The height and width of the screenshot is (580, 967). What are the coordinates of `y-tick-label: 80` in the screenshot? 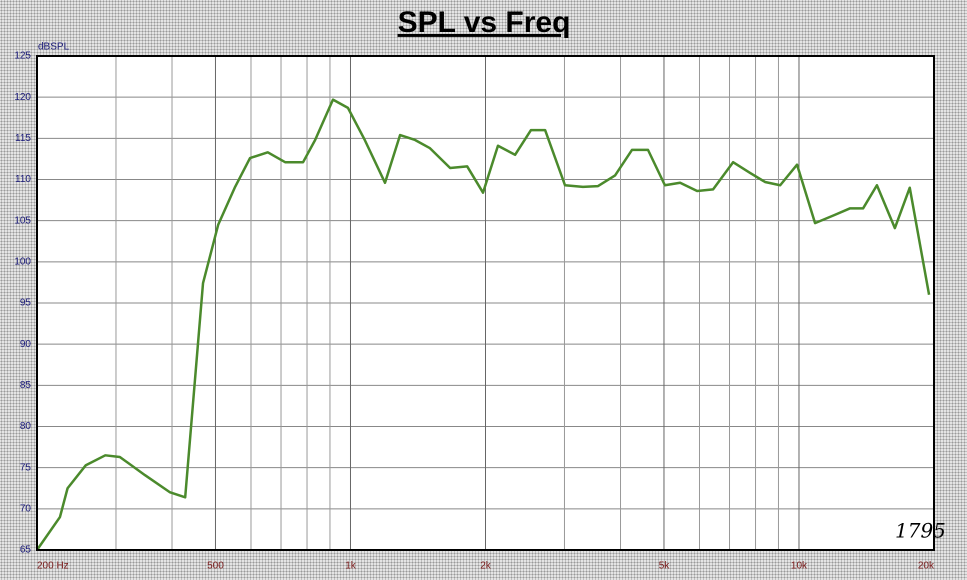 It's located at (26, 426).